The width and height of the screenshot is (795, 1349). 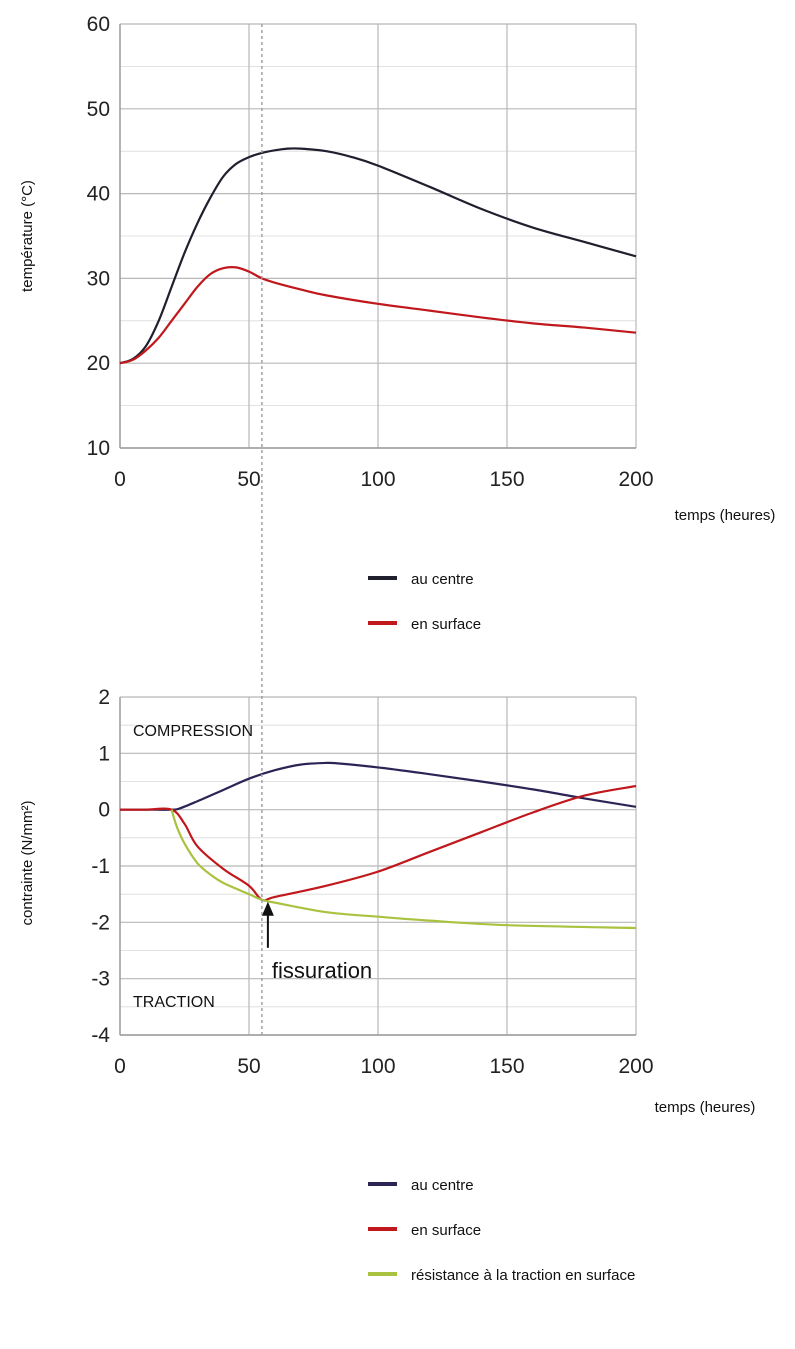 What do you see at coordinates (378, 315) in the screenshot?
I see `series-line-en-surface` at bounding box center [378, 315].